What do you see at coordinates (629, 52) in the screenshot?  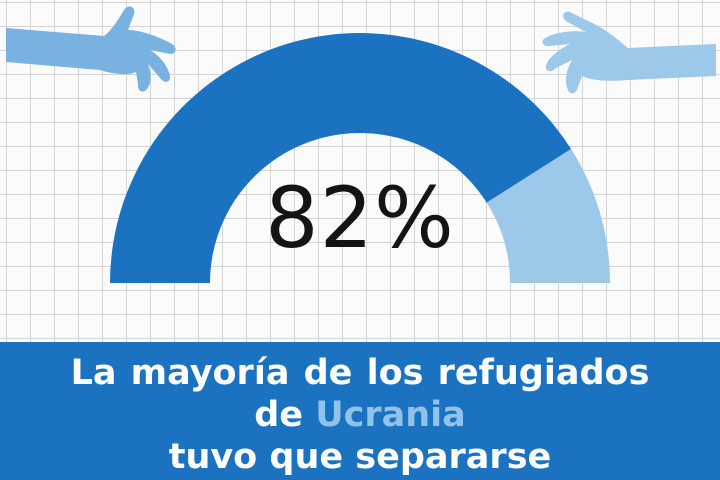 I see `right-hand-icon` at bounding box center [629, 52].